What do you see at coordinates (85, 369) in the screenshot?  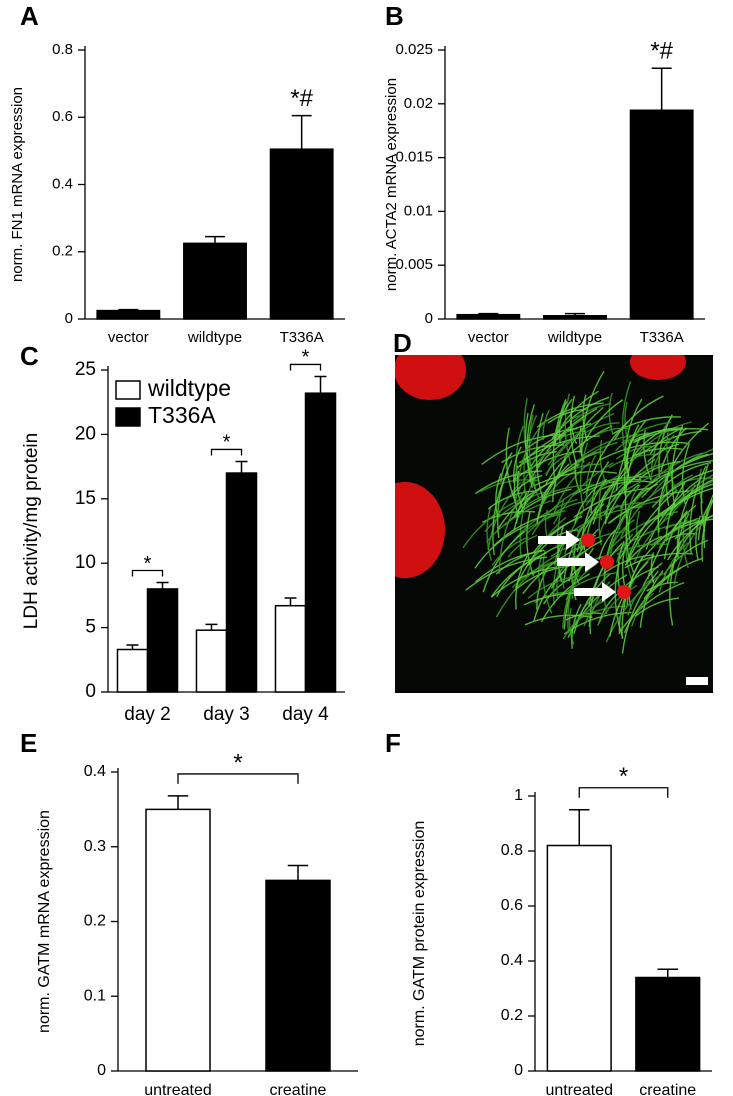 I see `y-tick-label: 25` at bounding box center [85, 369].